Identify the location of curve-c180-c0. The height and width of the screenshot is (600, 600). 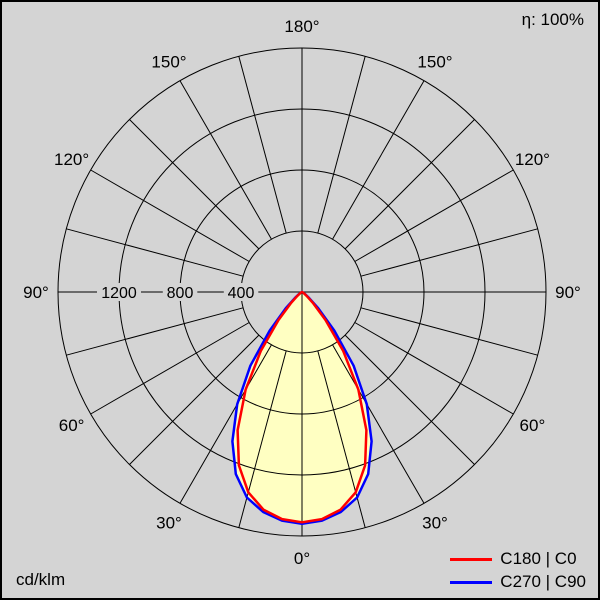
(302, 407).